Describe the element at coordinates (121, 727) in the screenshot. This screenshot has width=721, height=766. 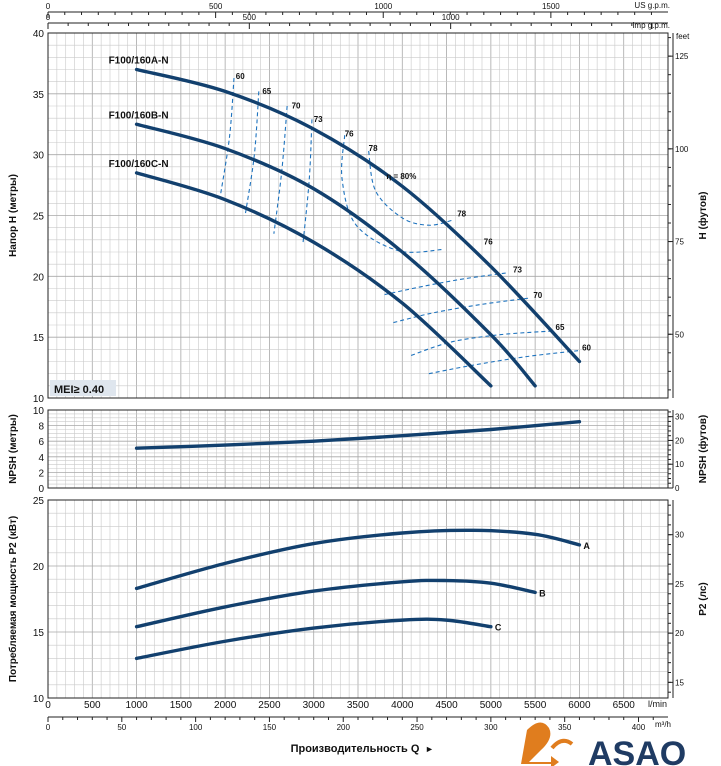
I see `bottom-m3h-tick-label: 50` at that location.